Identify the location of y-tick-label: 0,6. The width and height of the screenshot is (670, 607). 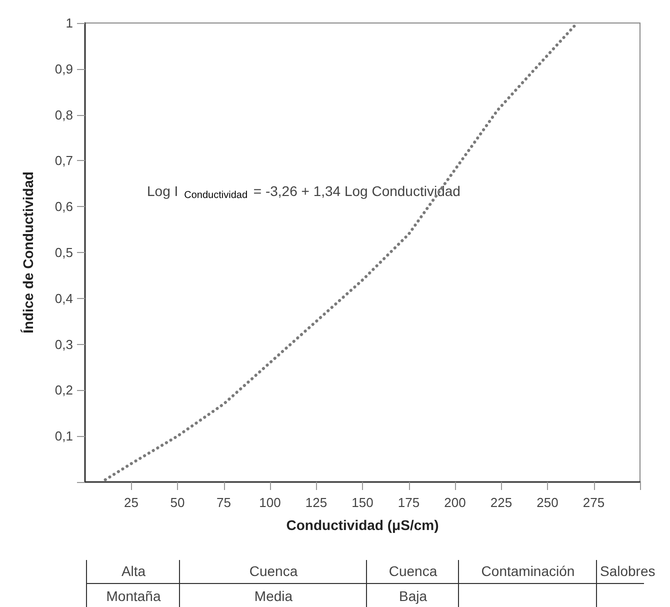
(63, 206).